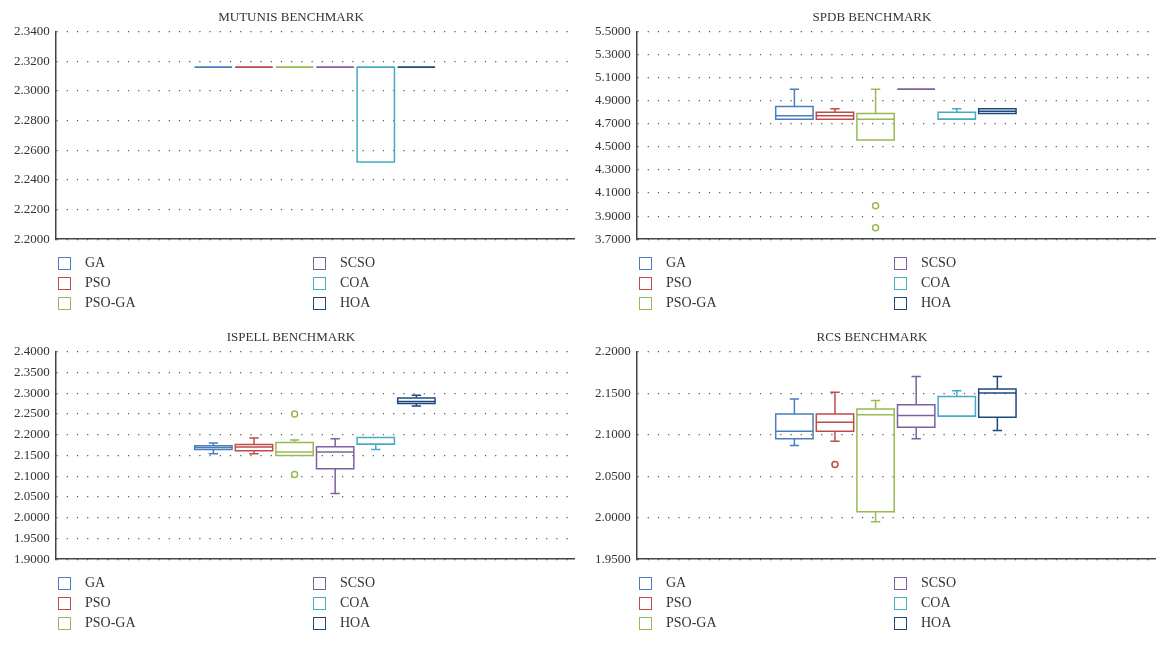 The height and width of the screenshot is (648, 1167). What do you see at coordinates (613, 169) in the screenshot?
I see `y-tick-label: 4.3000` at bounding box center [613, 169].